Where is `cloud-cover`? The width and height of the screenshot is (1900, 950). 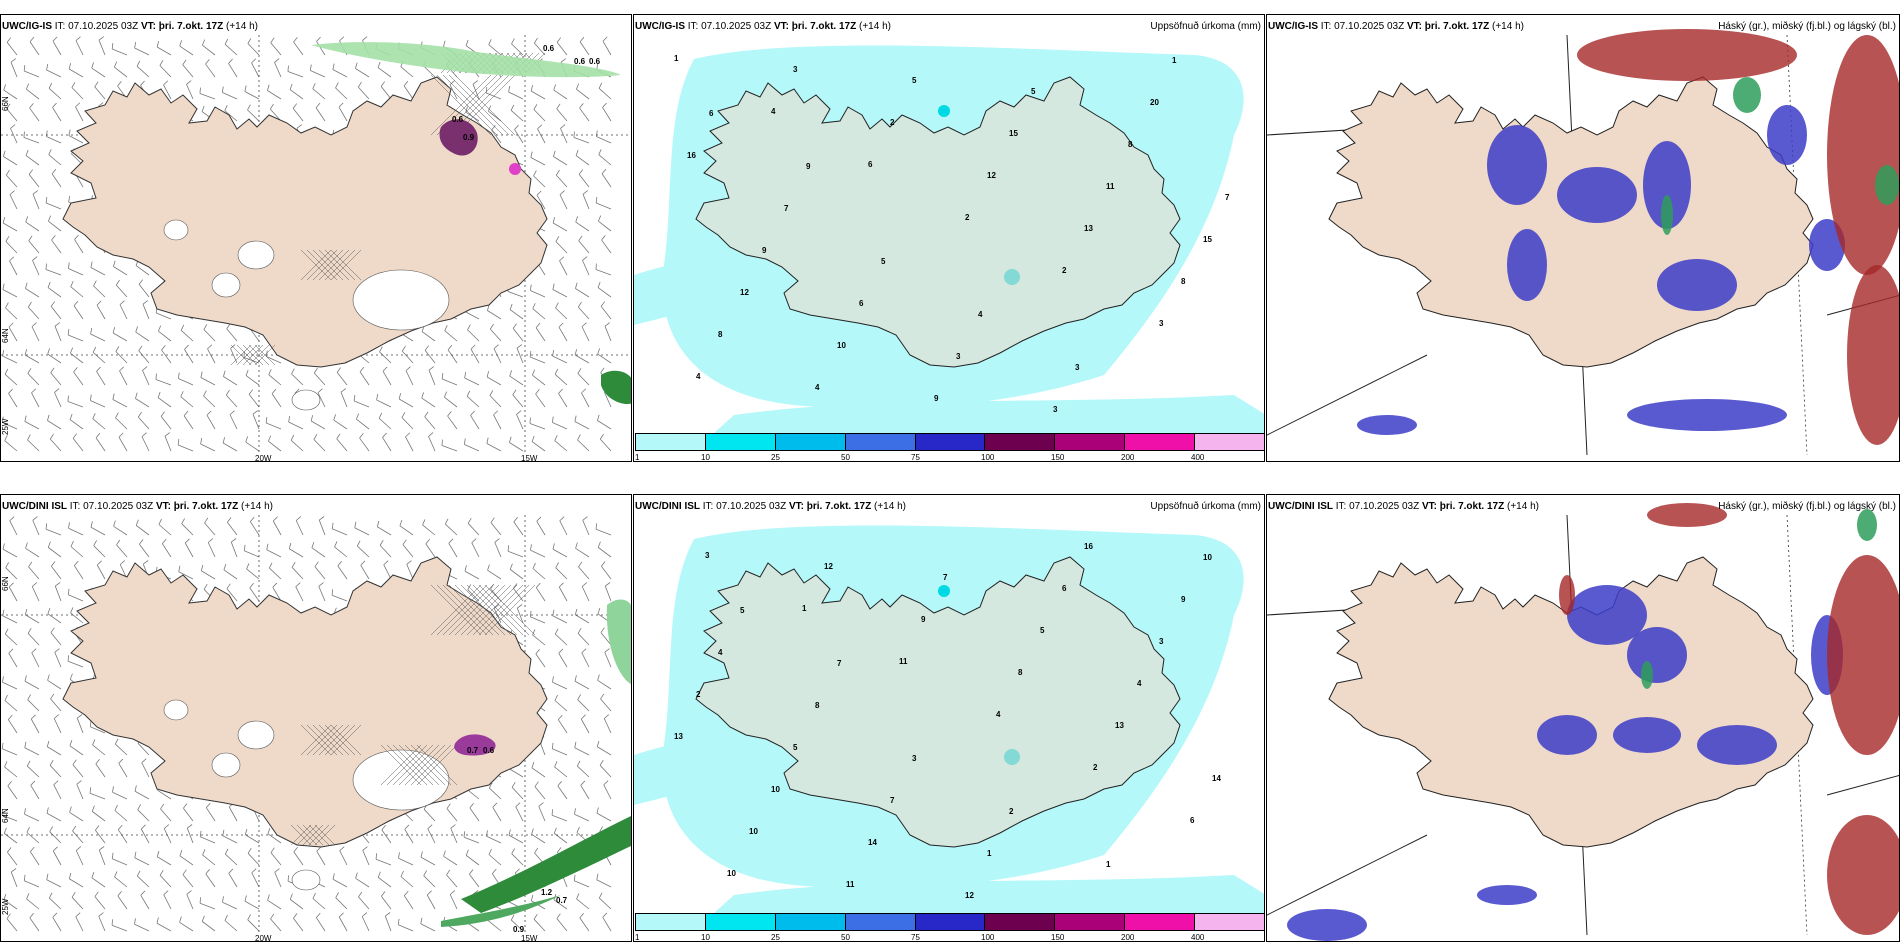
cloud-cover is located at coordinates (1628, 237).